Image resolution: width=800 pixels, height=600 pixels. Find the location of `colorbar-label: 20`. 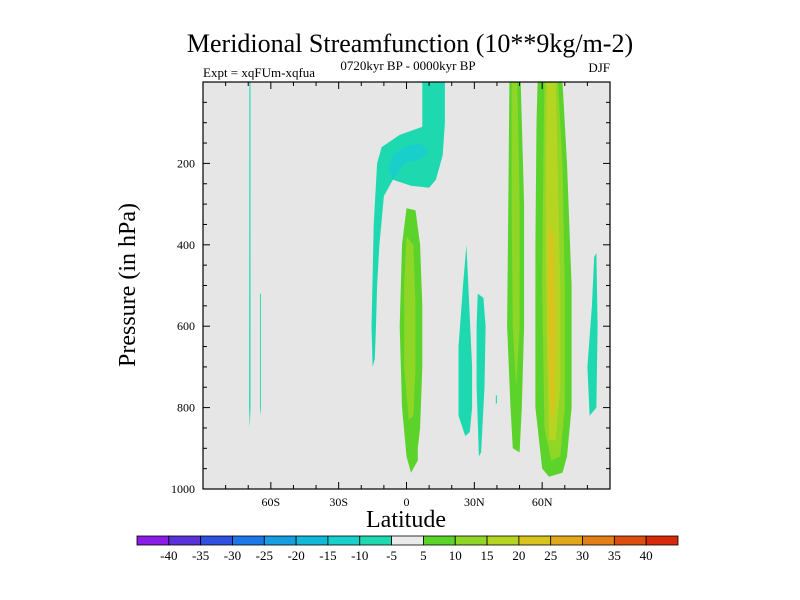

colorbar-label: 20 is located at coordinates (518, 555).